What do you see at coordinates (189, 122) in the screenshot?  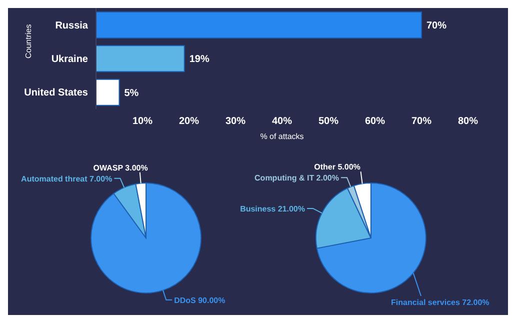 I see `x-tick-label: 20%` at bounding box center [189, 122].